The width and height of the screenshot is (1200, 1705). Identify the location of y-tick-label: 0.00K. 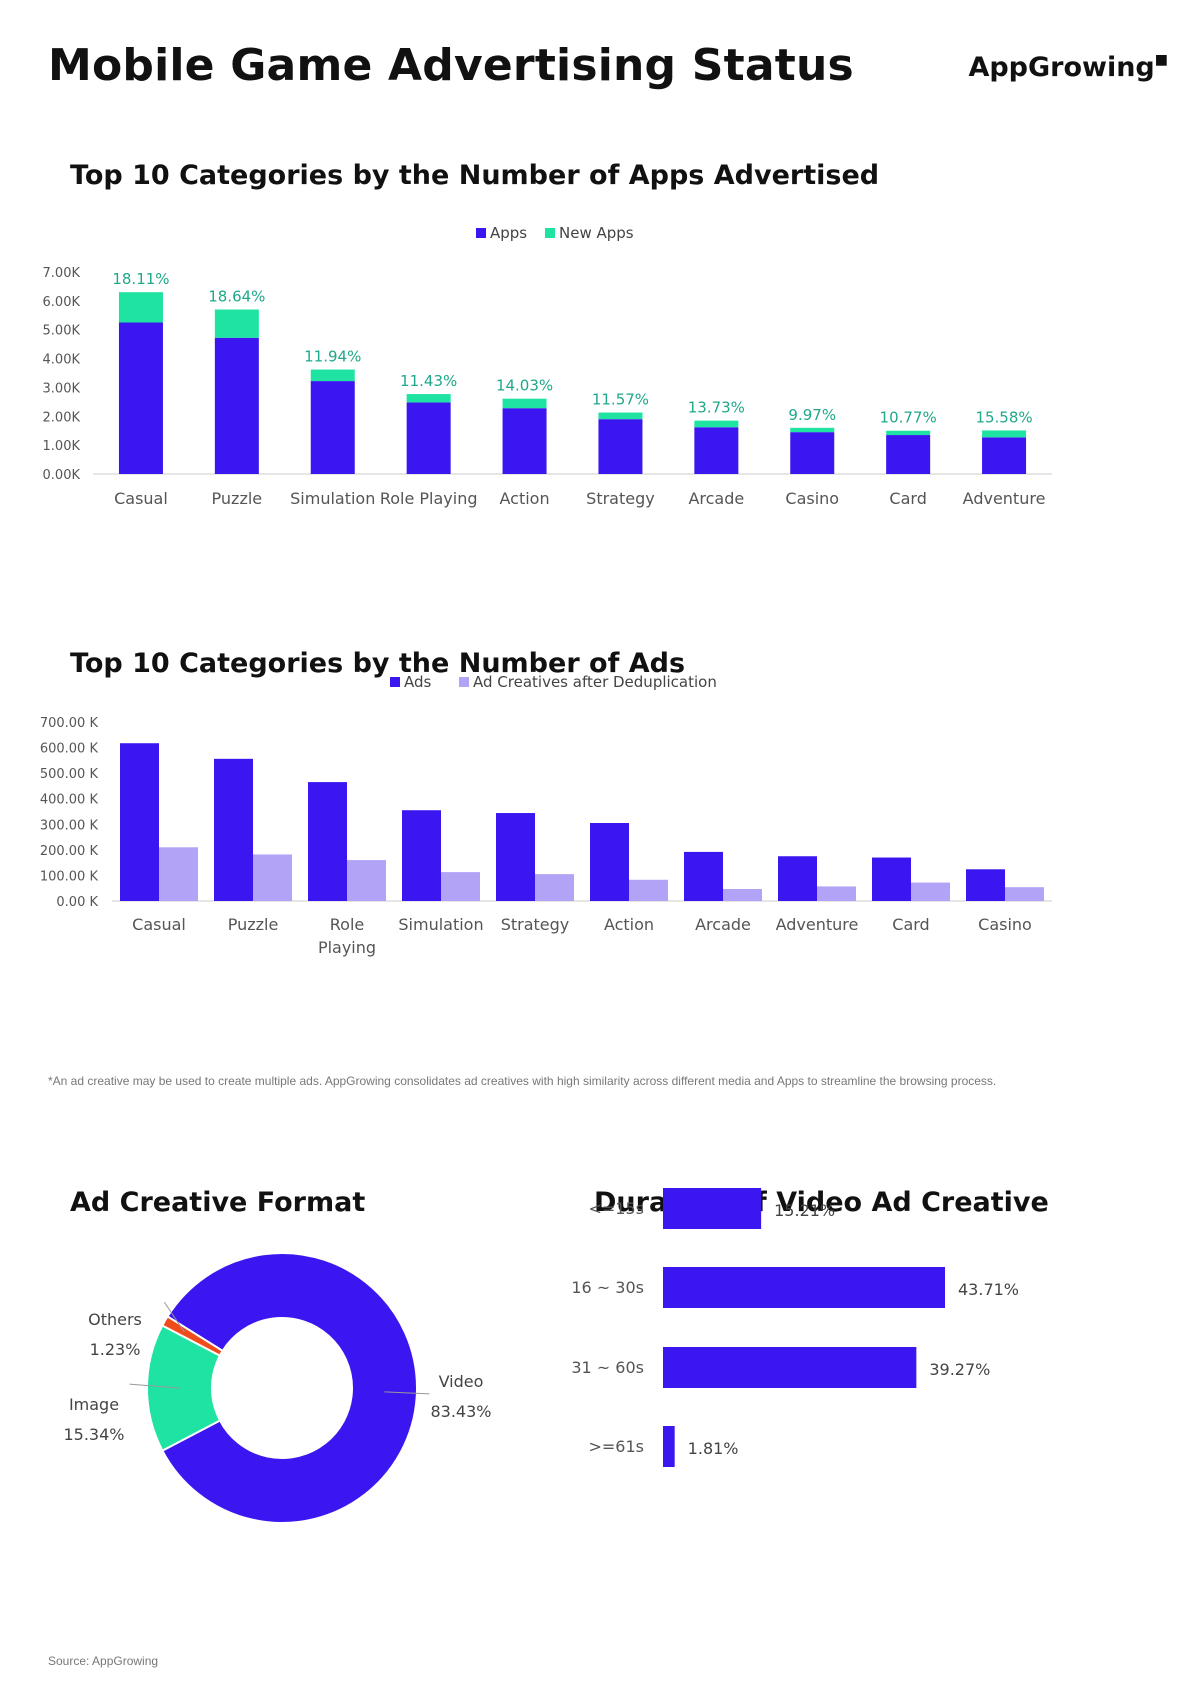
(62, 475).